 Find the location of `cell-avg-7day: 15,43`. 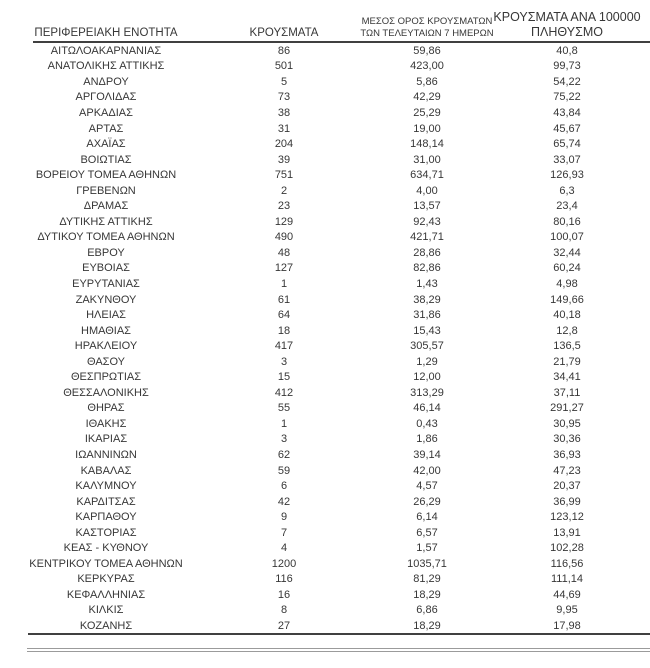

cell-avg-7day: 15,43 is located at coordinates (427, 330).